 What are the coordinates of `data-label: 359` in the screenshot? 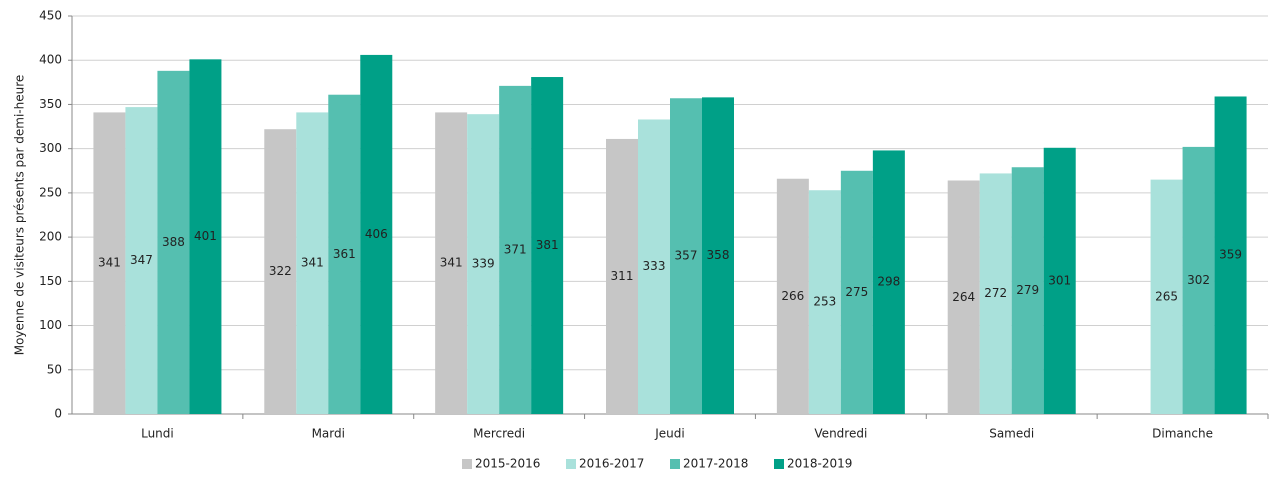 It's located at (1230, 255).